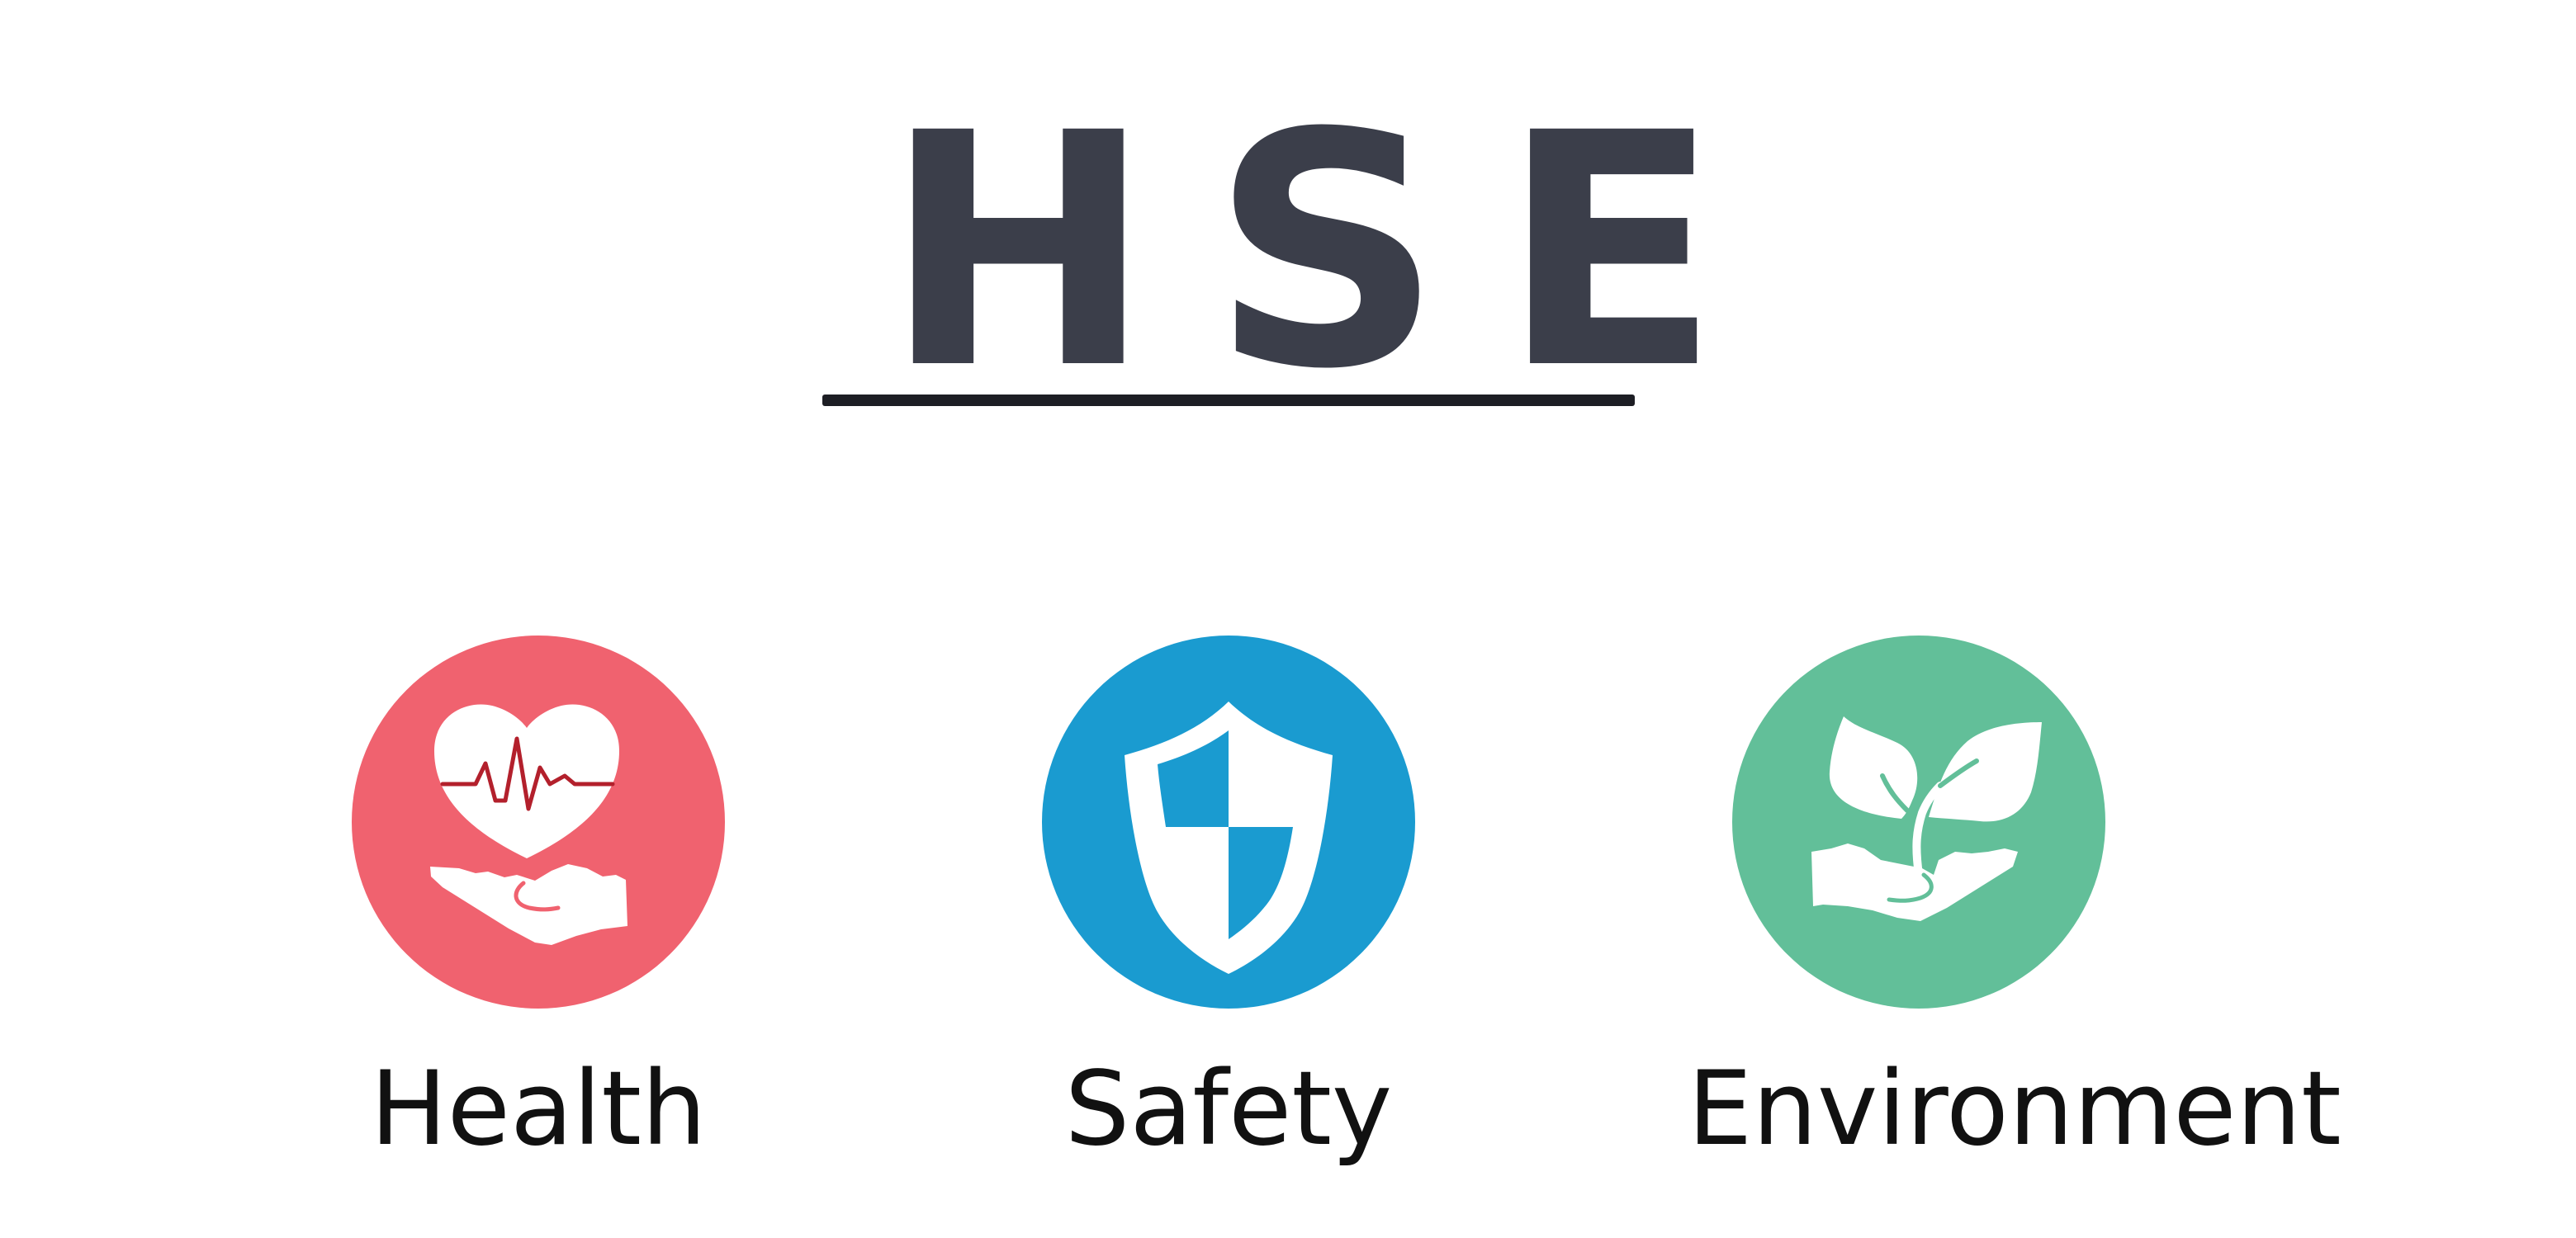 This screenshot has width=2576, height=1238. Describe the element at coordinates (1228, 400) in the screenshot. I see `title-underline` at that location.